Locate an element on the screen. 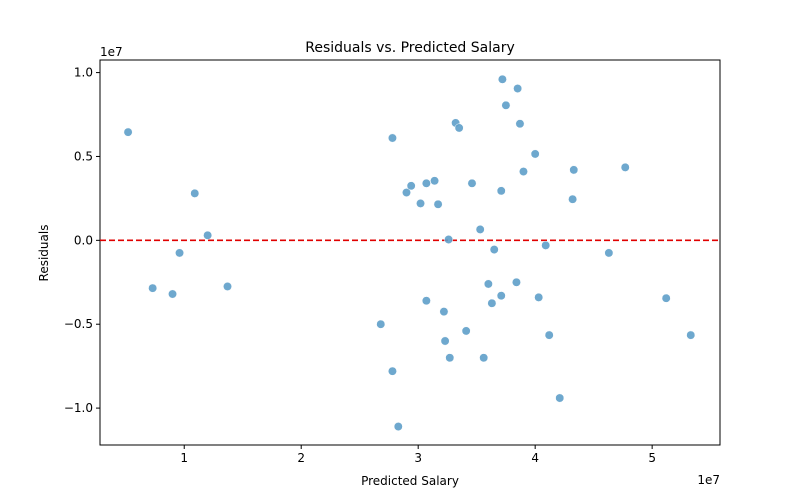  x-axis-offset-label: 1e7 is located at coordinates (708, 480).